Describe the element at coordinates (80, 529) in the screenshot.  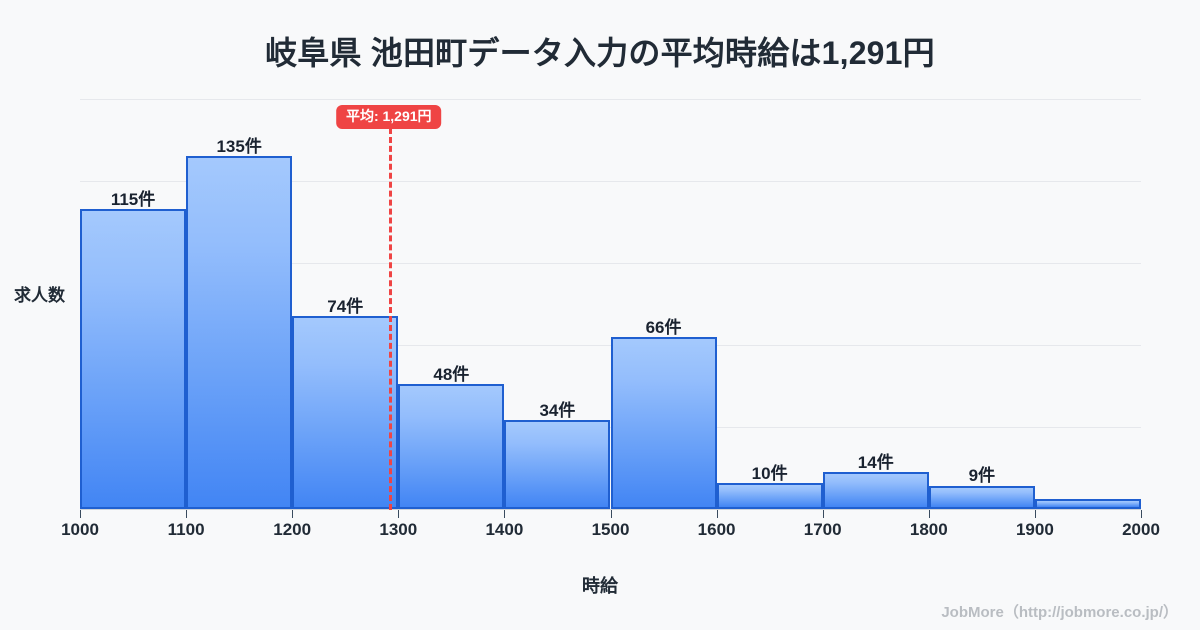
I see `x-axis-tick-label: 1000` at that location.